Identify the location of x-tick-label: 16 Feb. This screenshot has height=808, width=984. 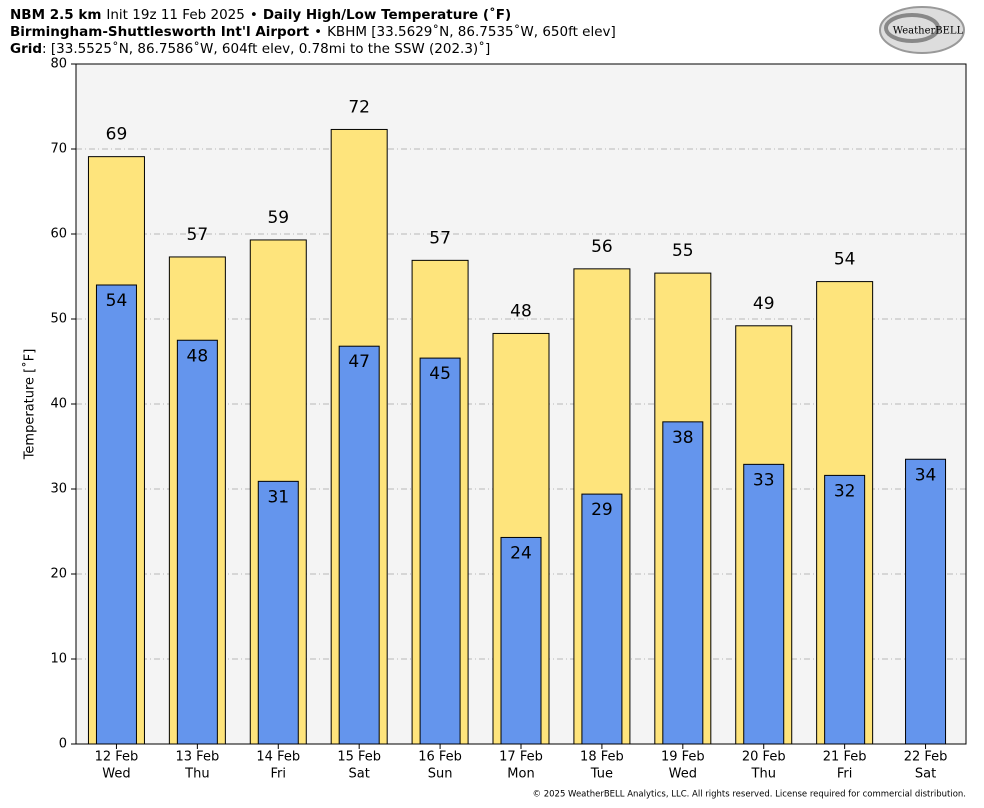
(440, 757).